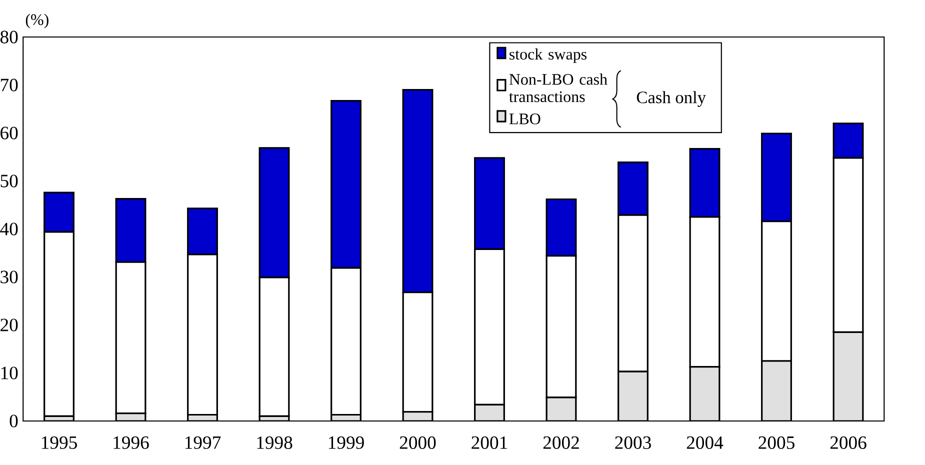  I want to click on y-tick-label: 10, so click(9, 373).